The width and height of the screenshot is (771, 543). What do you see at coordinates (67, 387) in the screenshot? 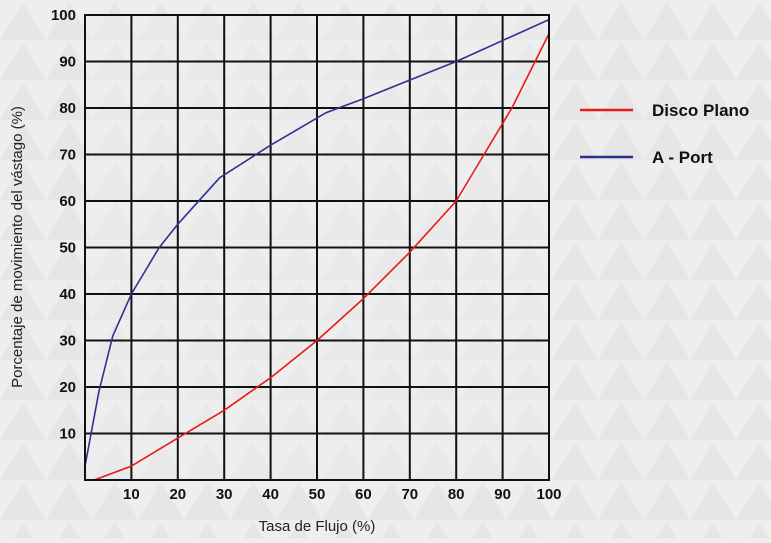
I see `y-tick-label: 20` at bounding box center [67, 387].